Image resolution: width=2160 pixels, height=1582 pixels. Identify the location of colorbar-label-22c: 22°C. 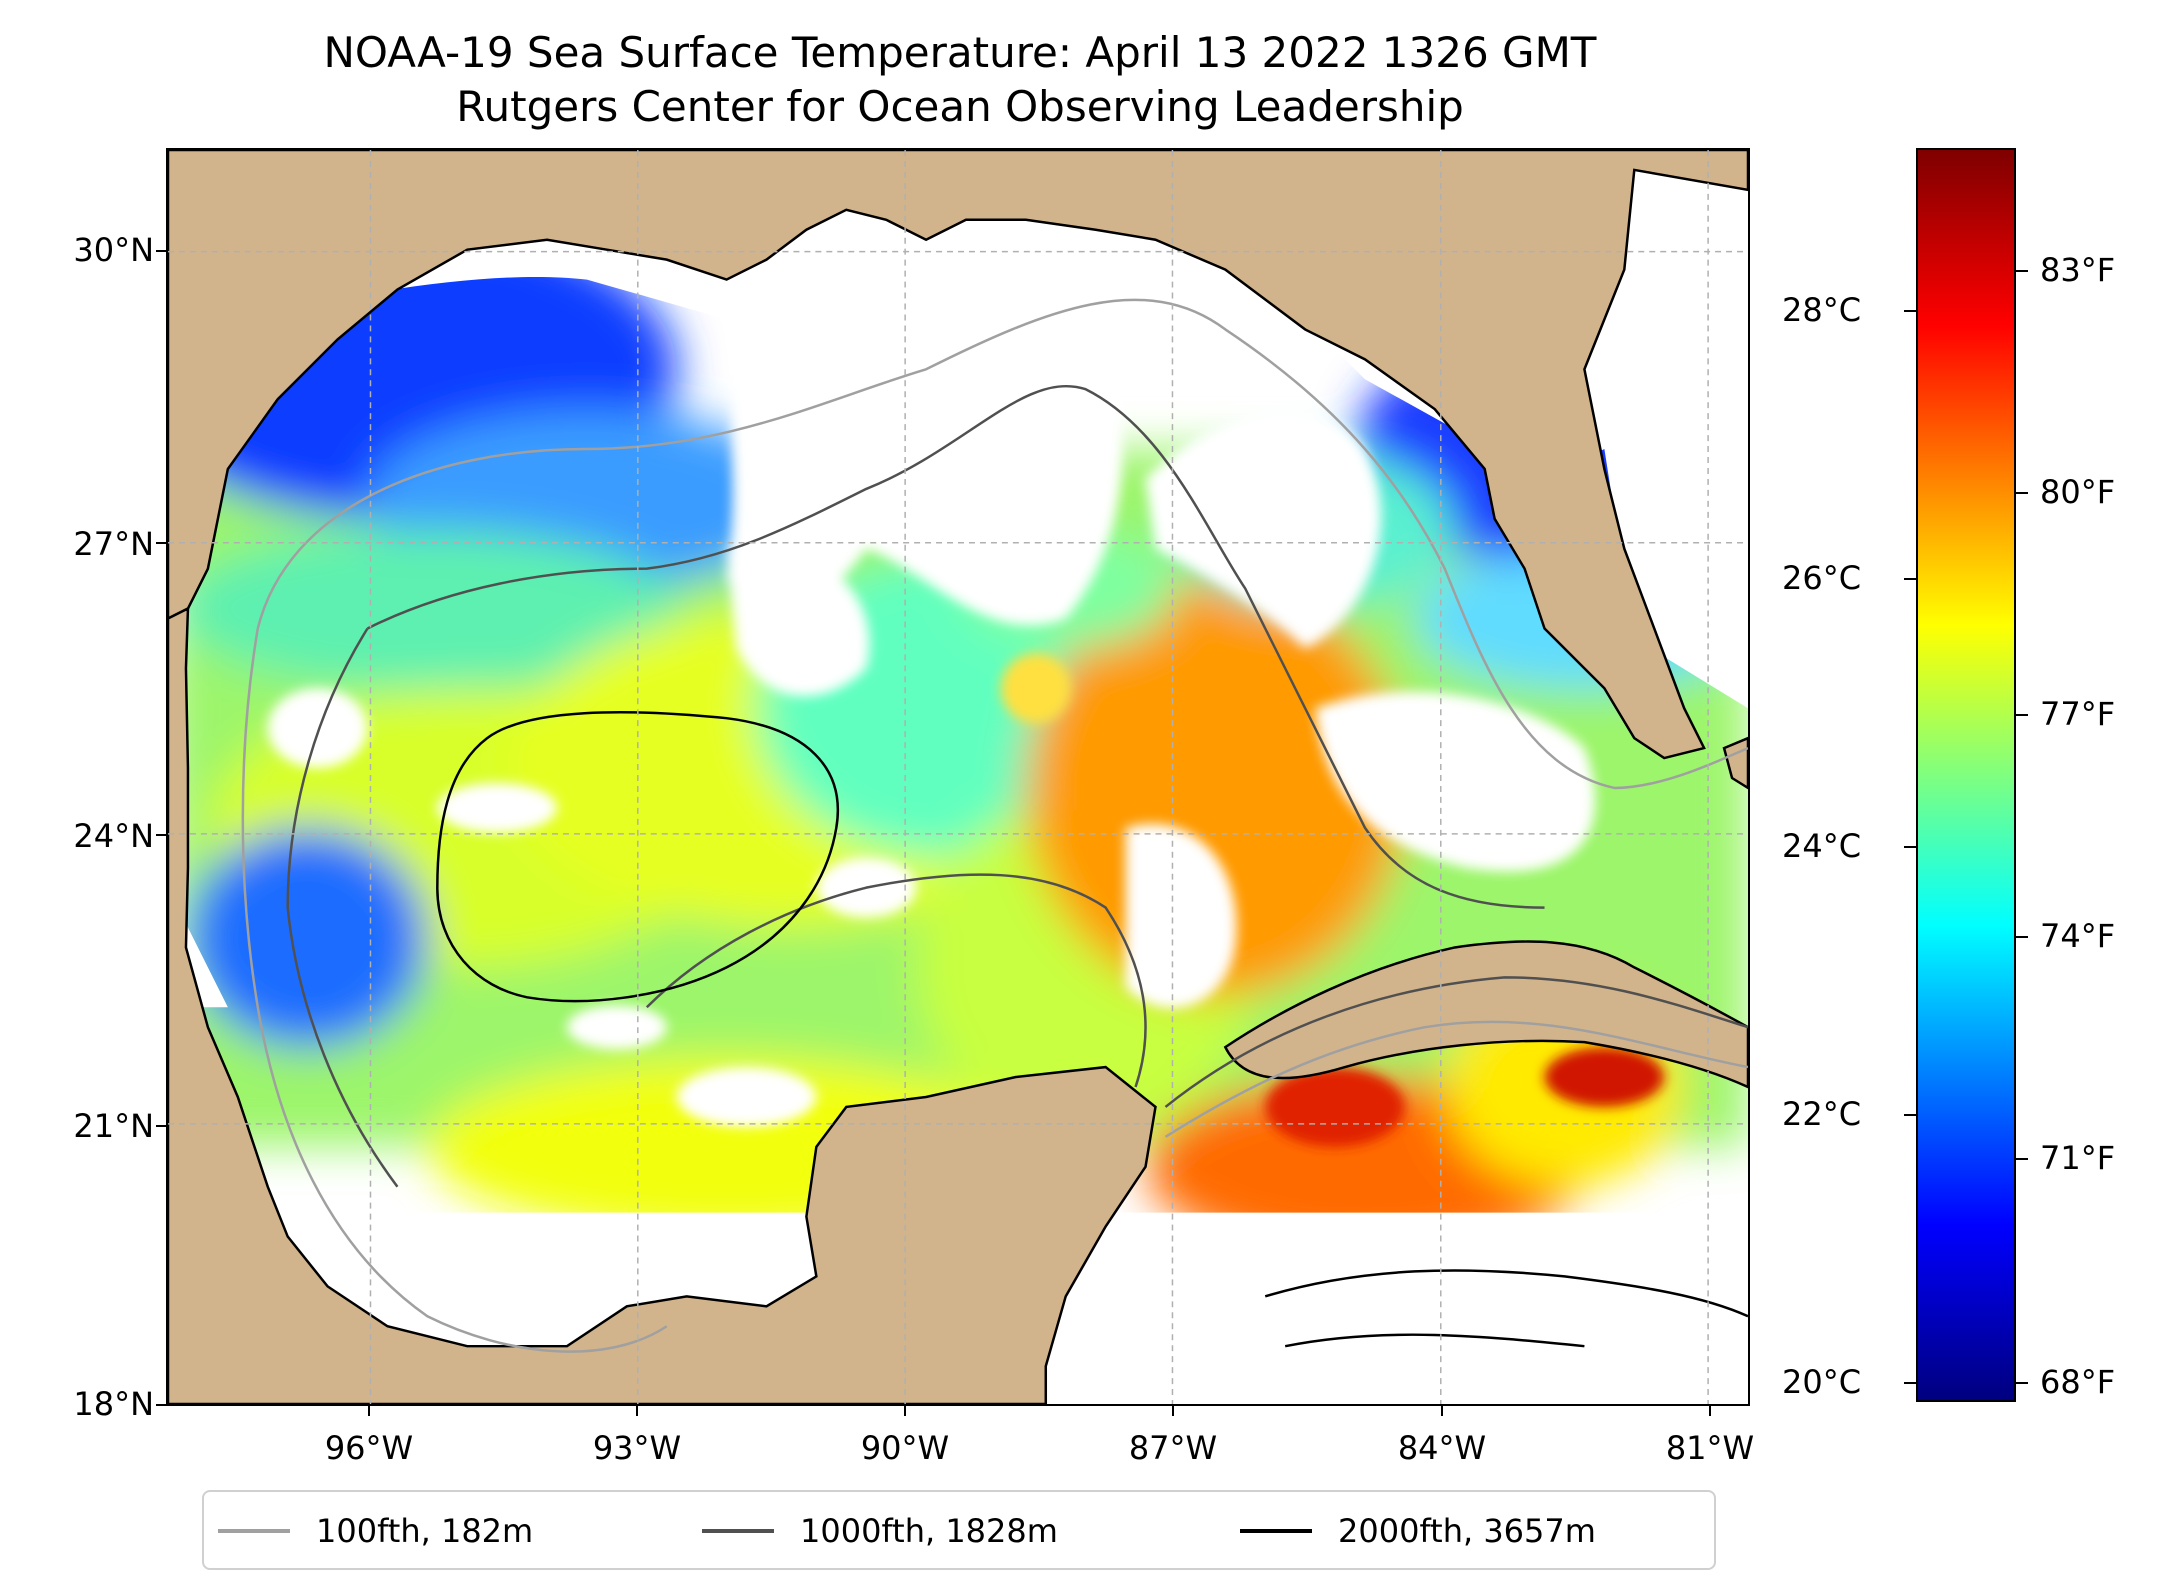
(1822, 1114).